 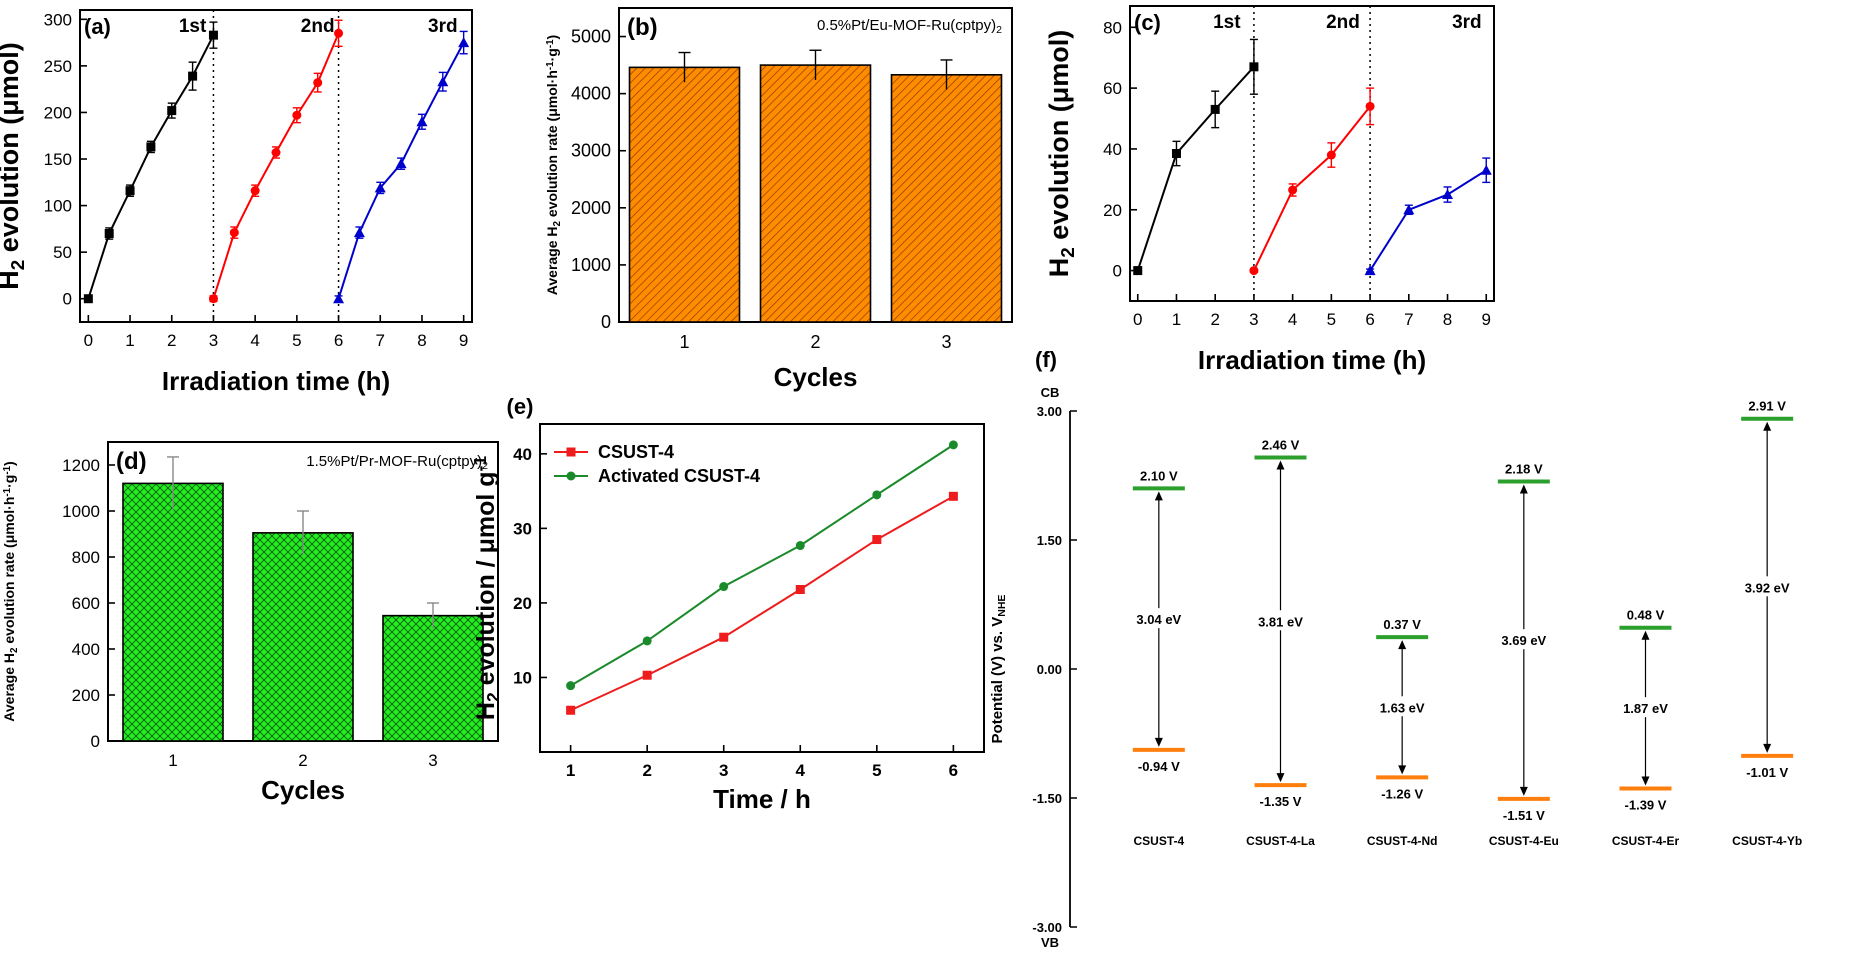 What do you see at coordinates (81, 465) in the screenshot?
I see `y-tick-label: 1200` at bounding box center [81, 465].